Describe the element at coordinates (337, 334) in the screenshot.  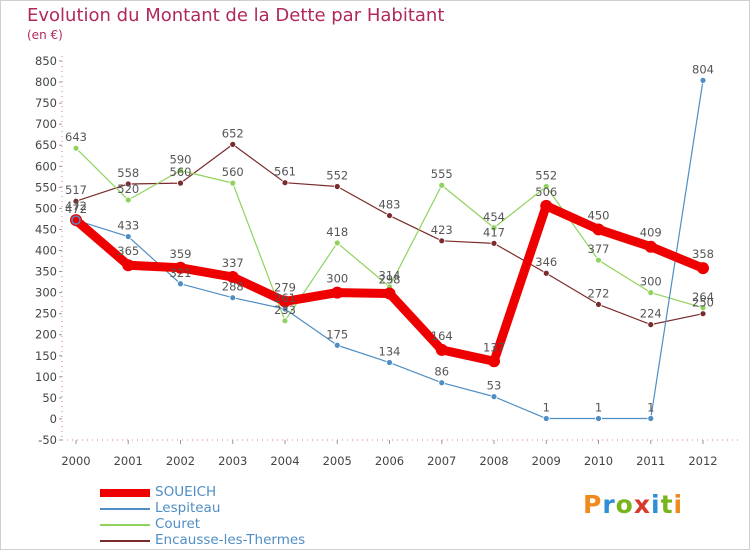
I see `data-label: 175` at that location.